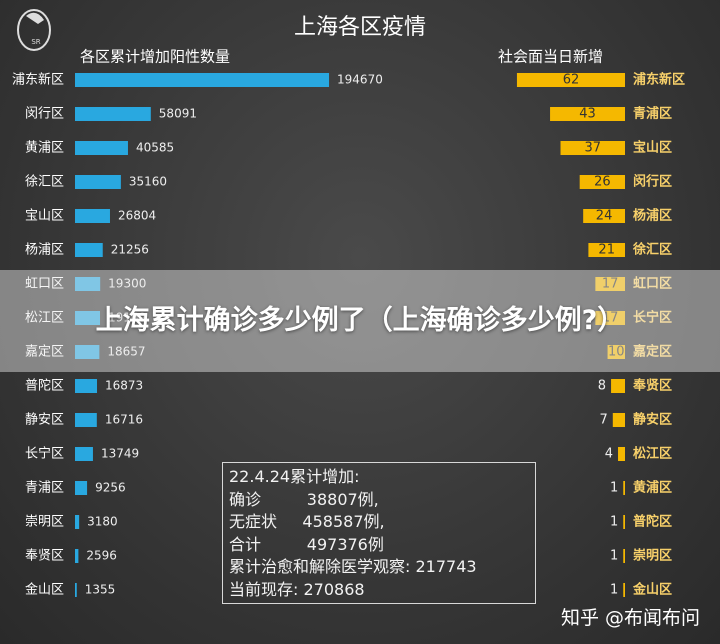 This screenshot has height=644, width=720. I want to click on watermark: 知乎 @布闻布问, so click(630, 618).